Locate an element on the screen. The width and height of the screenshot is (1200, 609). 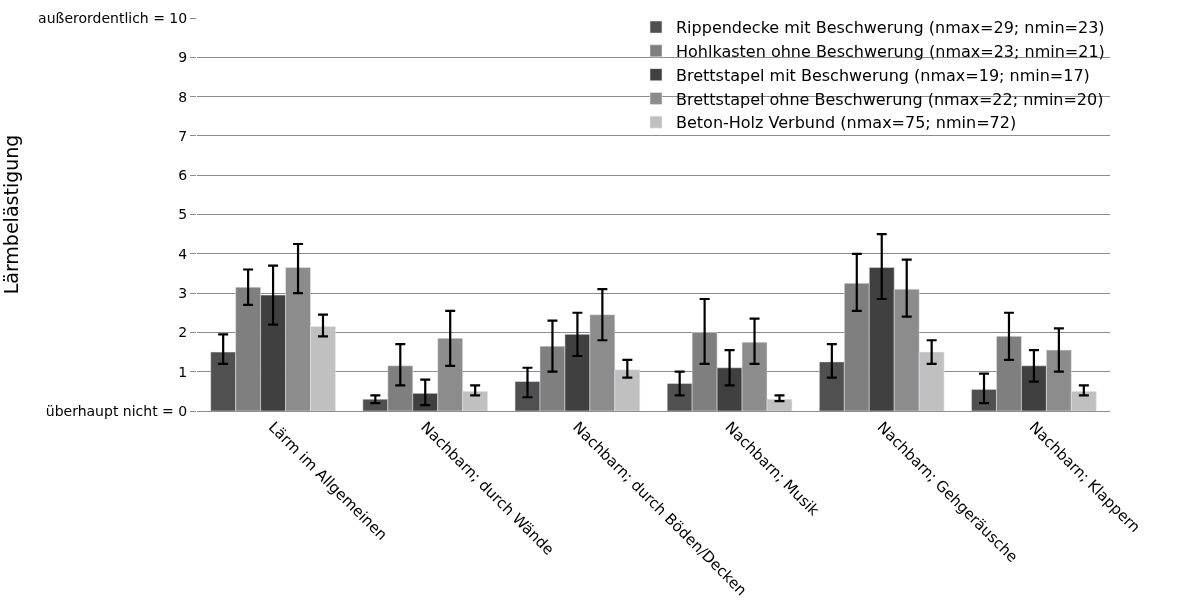
y-tick-label: 3 is located at coordinates (183, 293).